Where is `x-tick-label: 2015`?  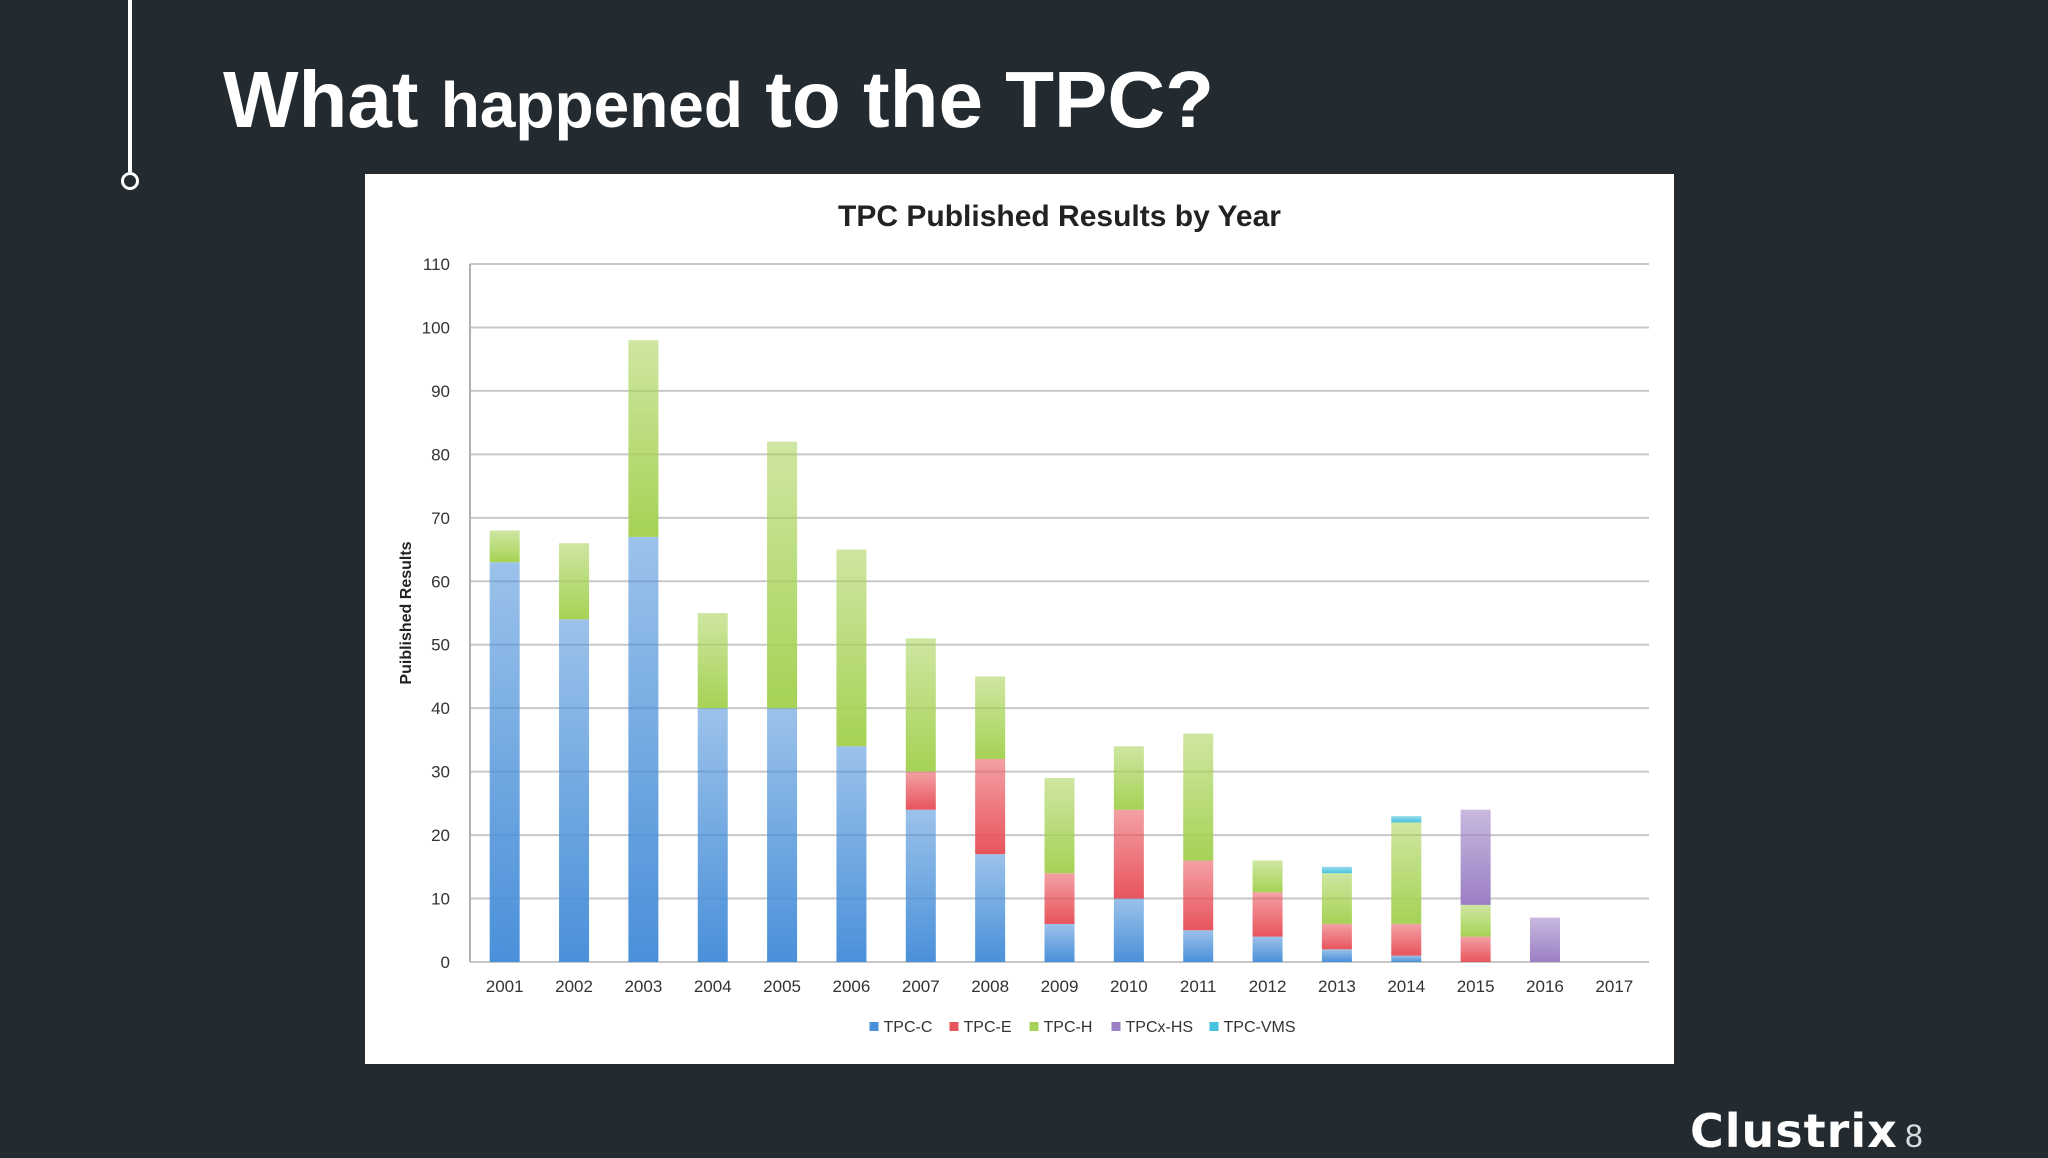 x-tick-label: 2015 is located at coordinates (1476, 986).